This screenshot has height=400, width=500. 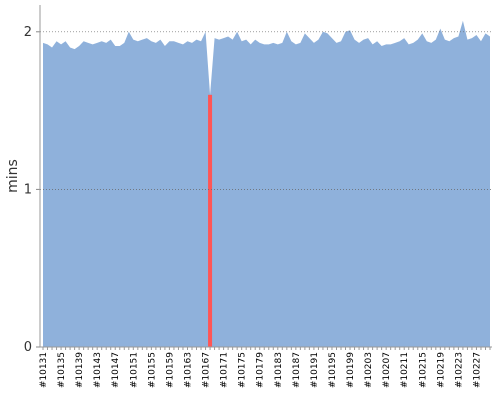 What do you see at coordinates (44, 370) in the screenshot?
I see `x-tick-label: #10131` at bounding box center [44, 370].